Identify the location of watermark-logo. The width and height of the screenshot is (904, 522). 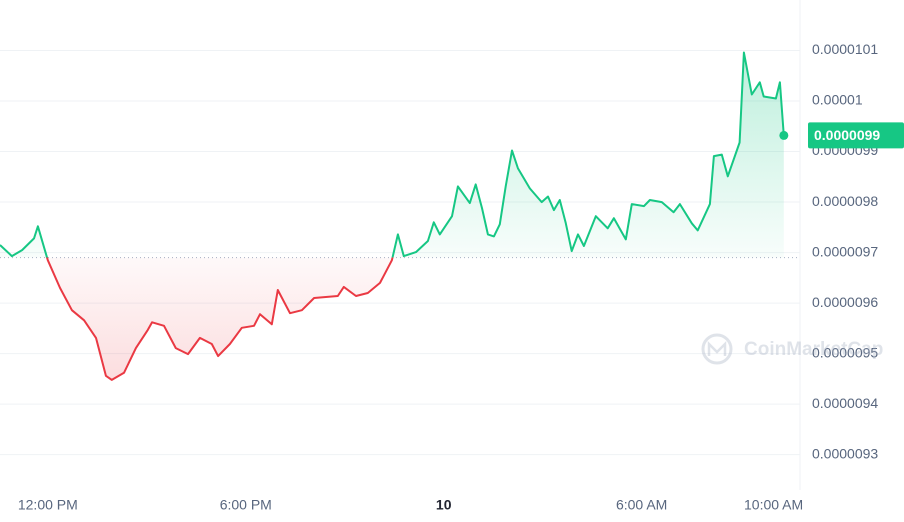
(717, 349).